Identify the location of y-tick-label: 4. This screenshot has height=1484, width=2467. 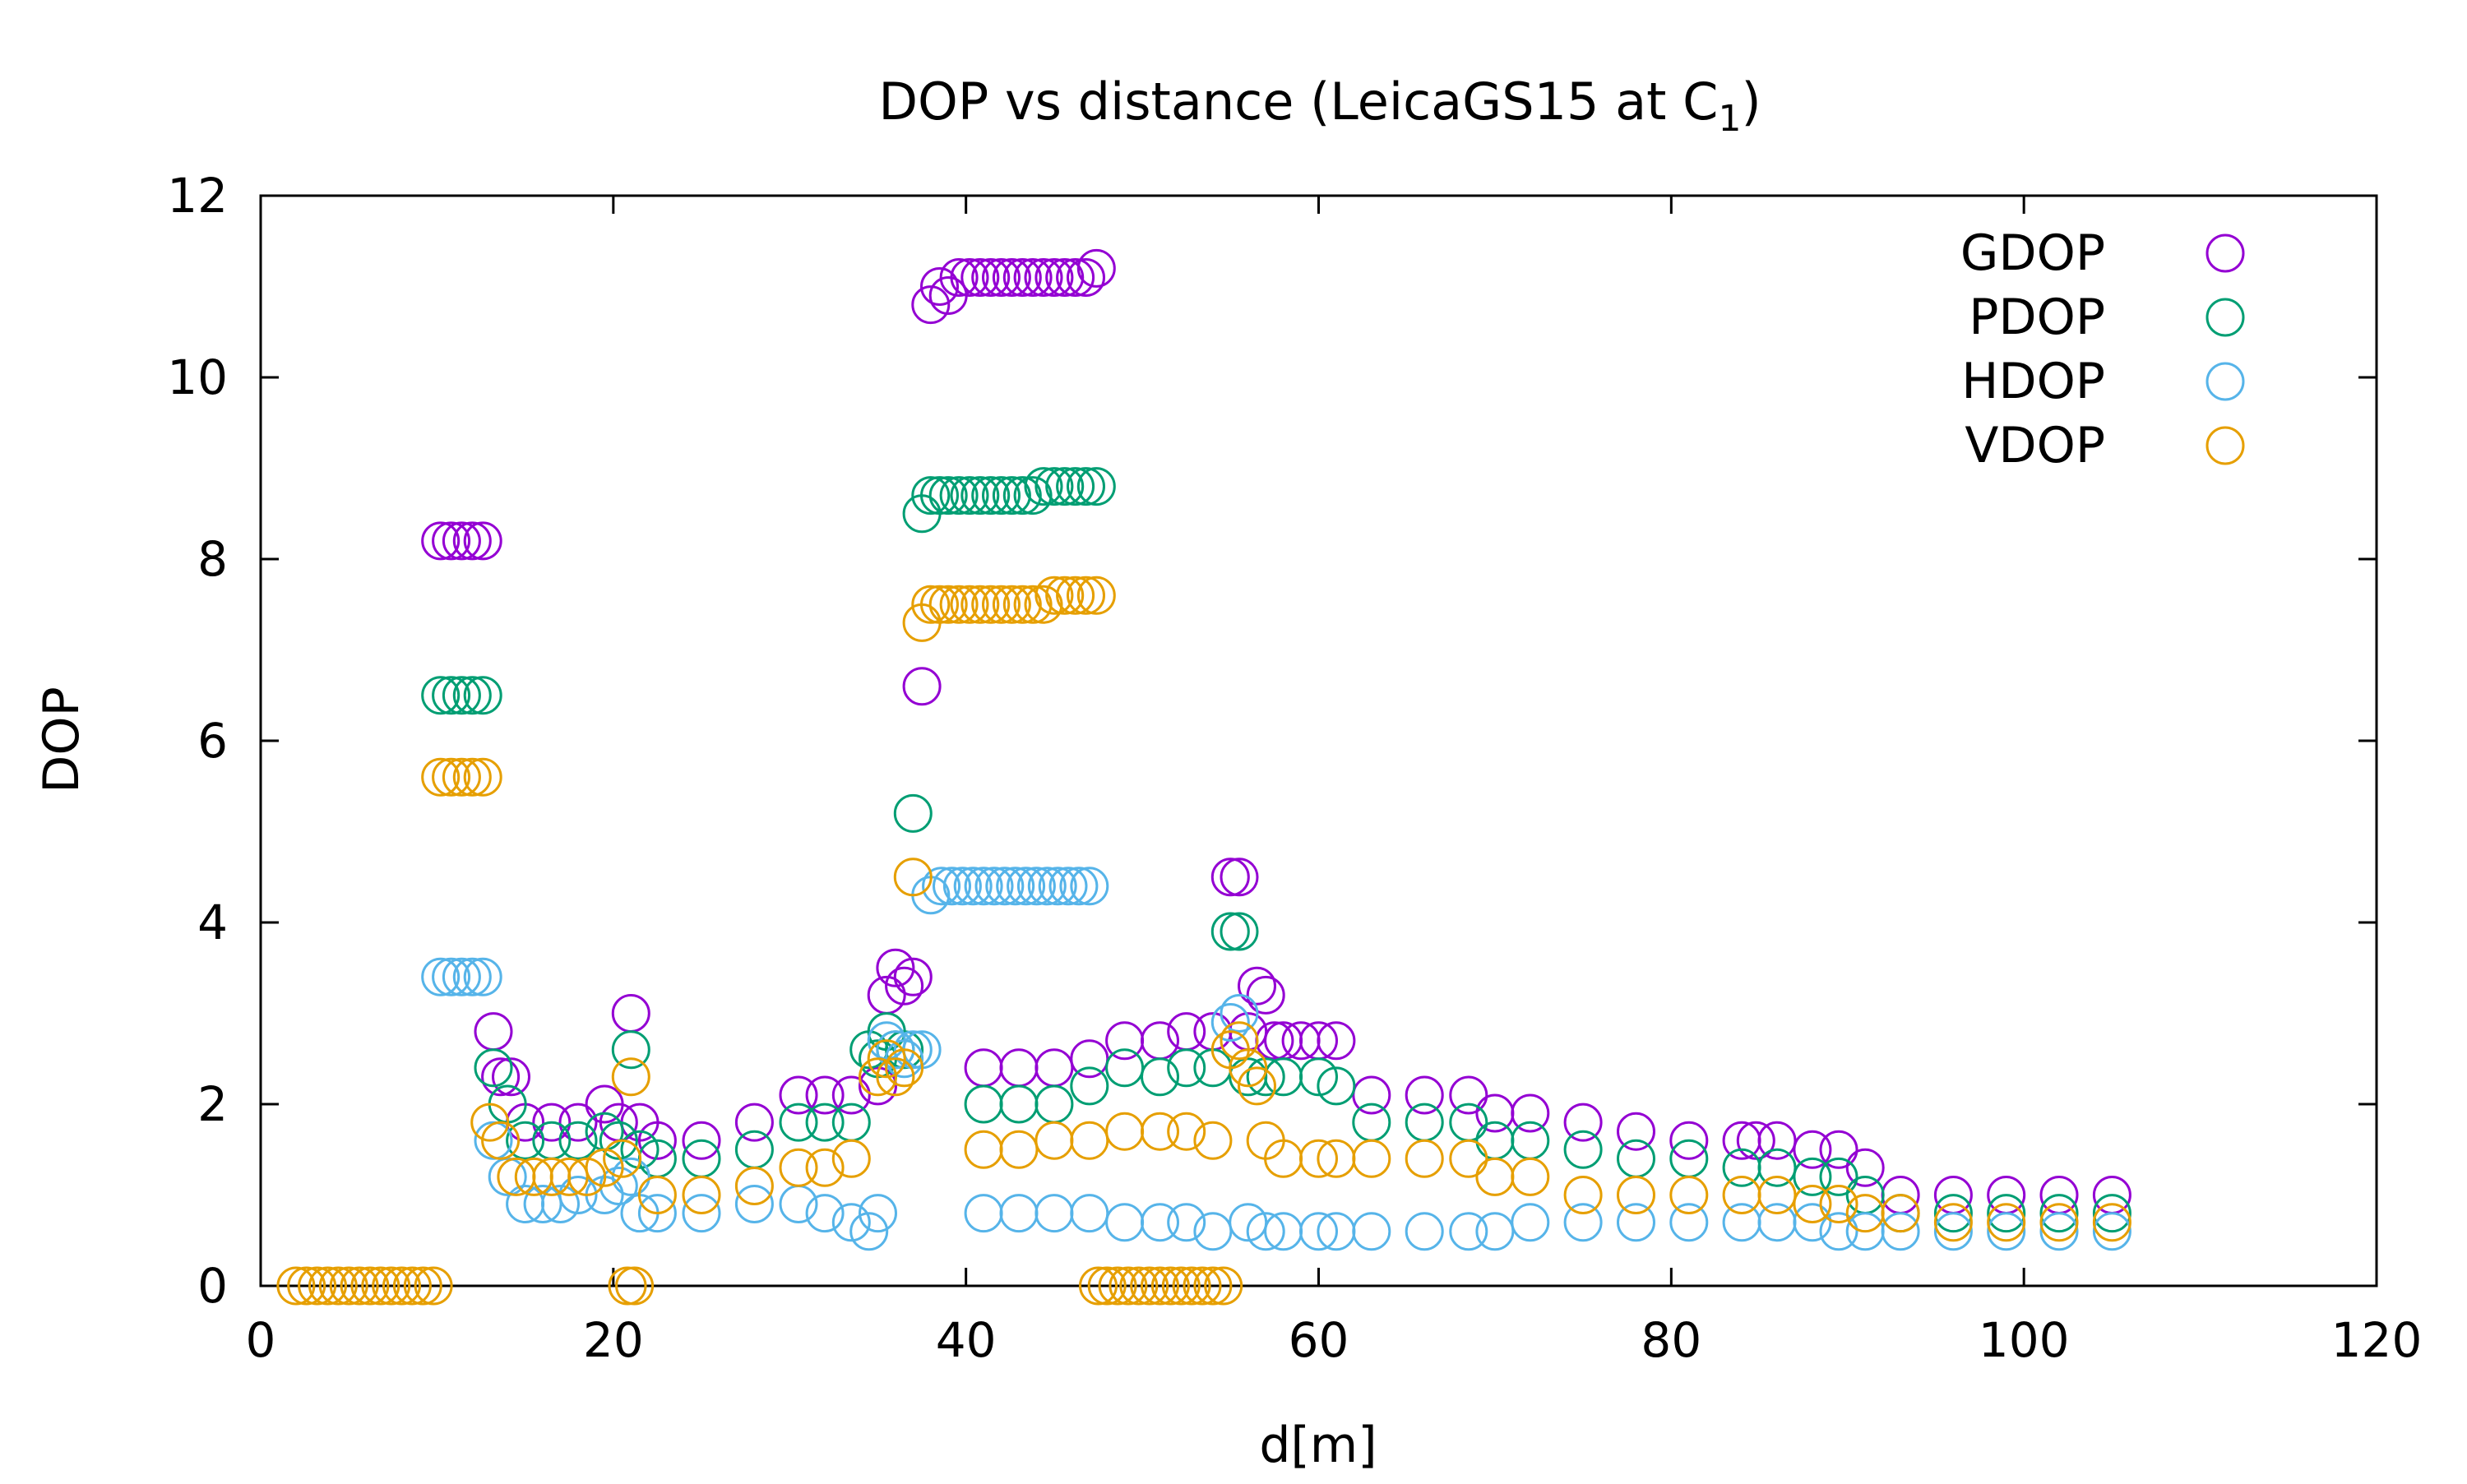
(212, 922).